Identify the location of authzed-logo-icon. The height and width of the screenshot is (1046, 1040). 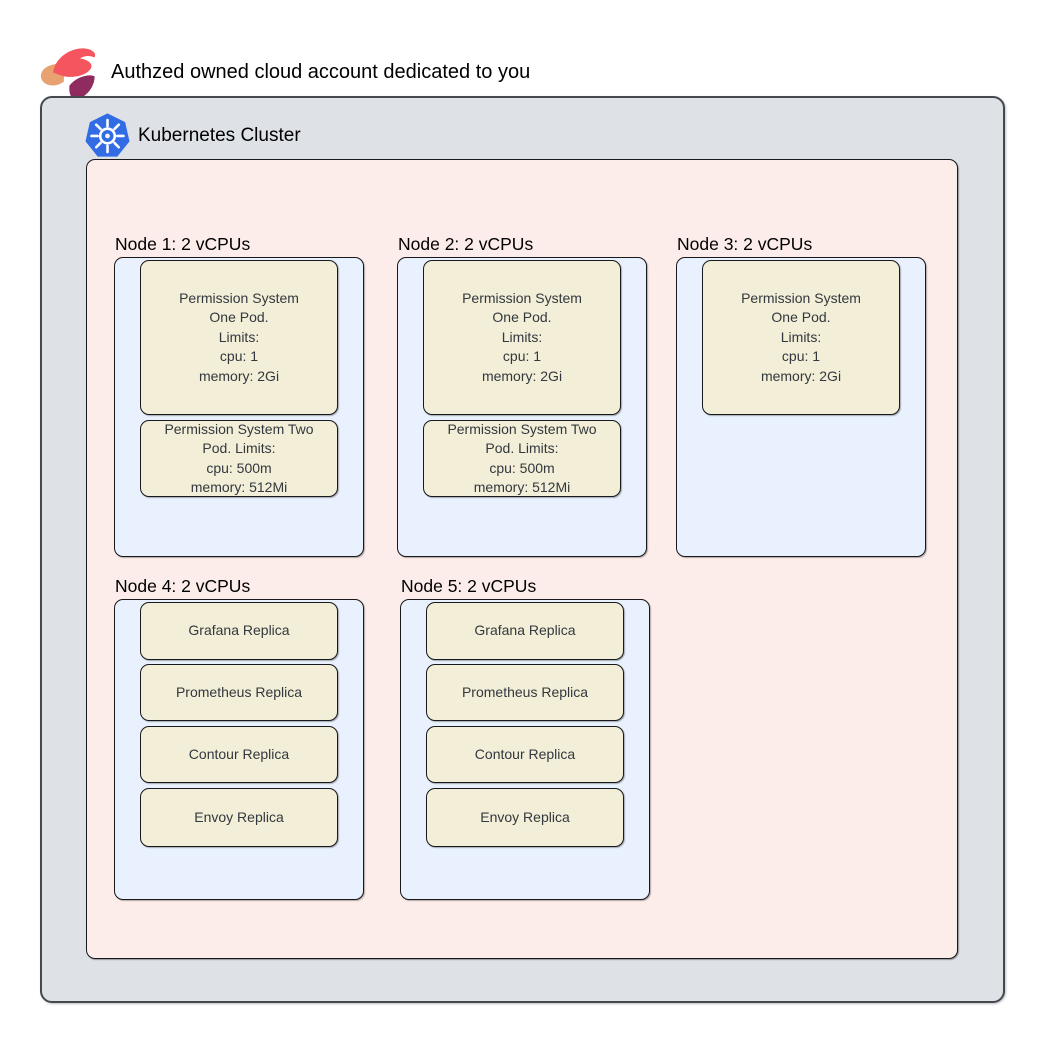
(68, 74).